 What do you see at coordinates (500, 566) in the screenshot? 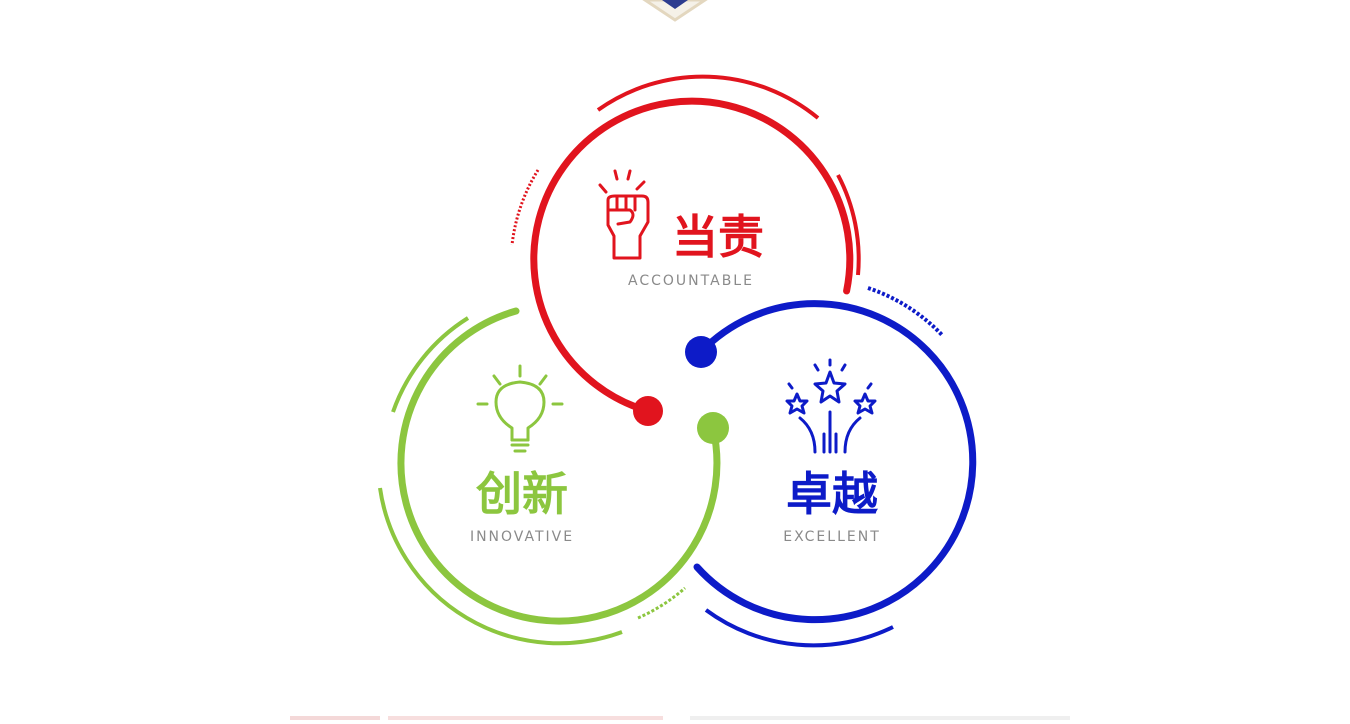
I see `green-outer-arc-bottom` at bounding box center [500, 566].